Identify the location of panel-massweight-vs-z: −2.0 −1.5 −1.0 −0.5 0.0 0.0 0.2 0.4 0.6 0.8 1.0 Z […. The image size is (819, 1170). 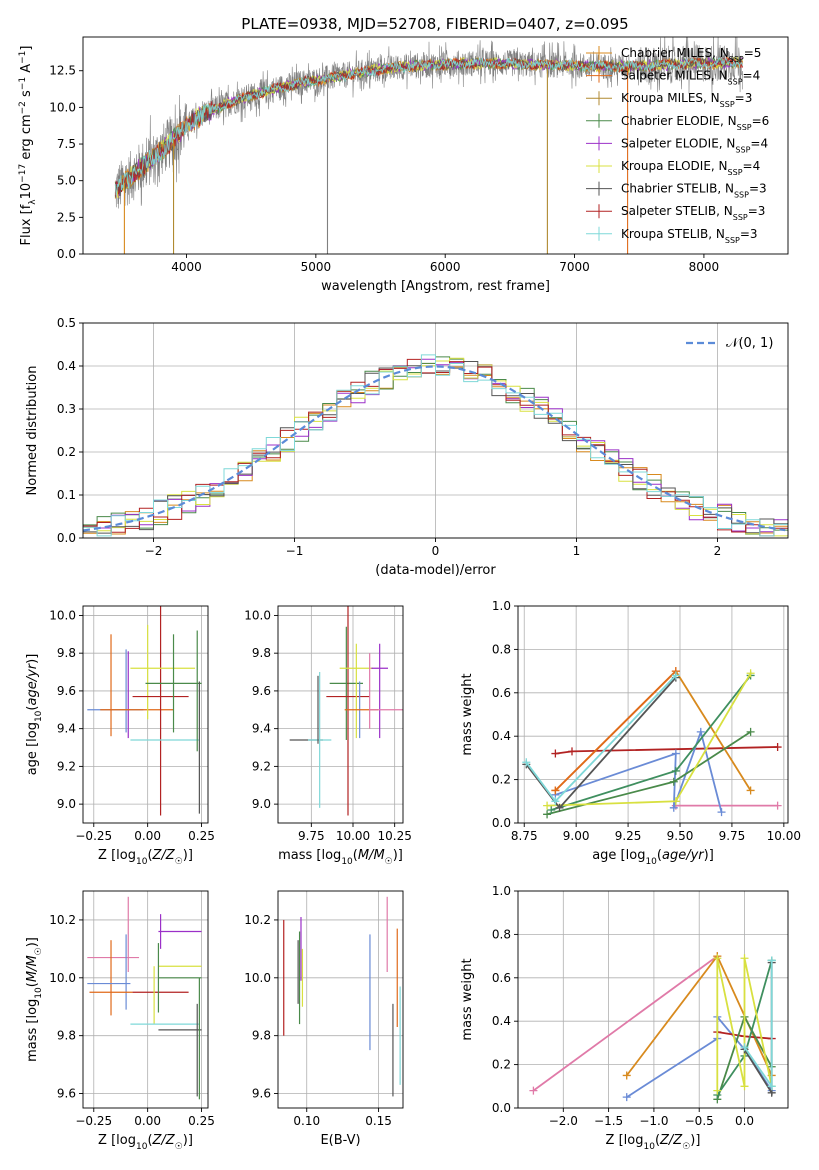
(624, 1018).